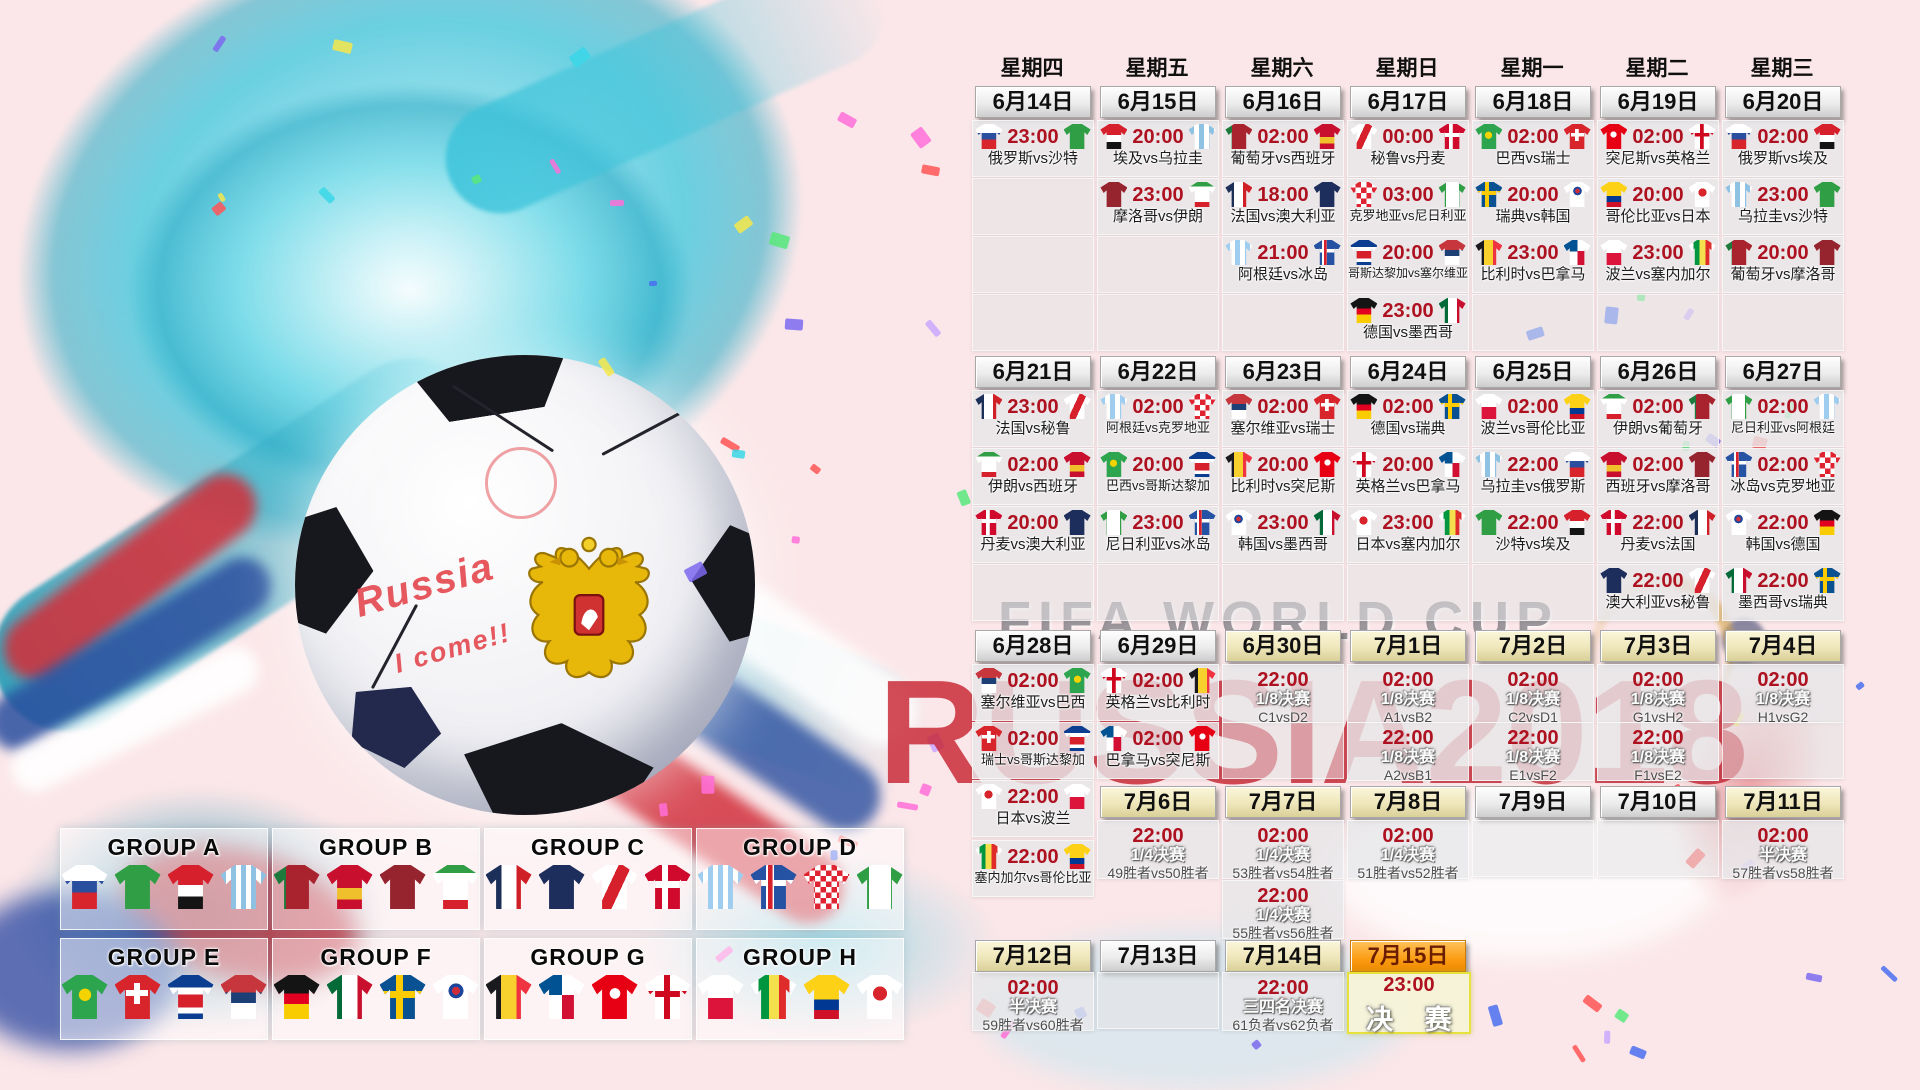  What do you see at coordinates (1158, 102) in the screenshot?
I see `date-cell: 6月15日` at bounding box center [1158, 102].